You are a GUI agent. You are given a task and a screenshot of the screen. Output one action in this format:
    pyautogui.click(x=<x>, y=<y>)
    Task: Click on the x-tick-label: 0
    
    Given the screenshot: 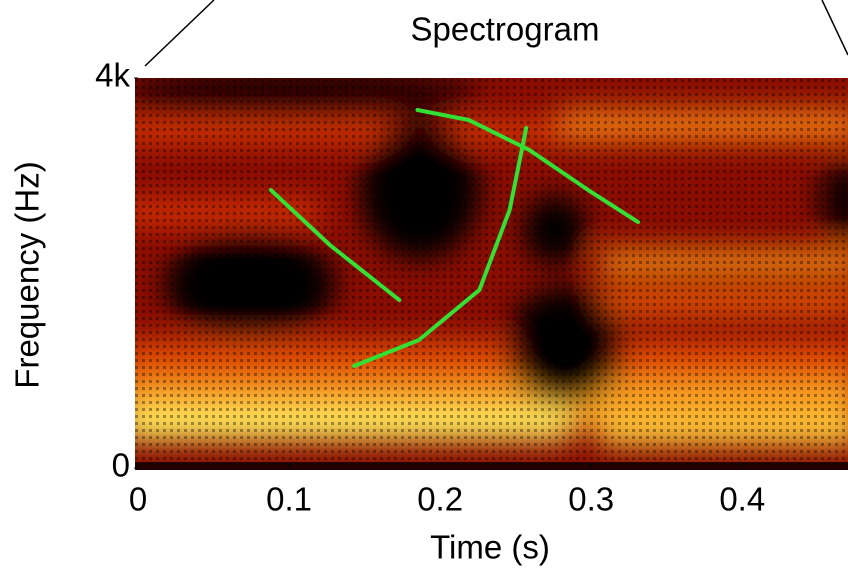 What is the action you would take?
    pyautogui.click(x=138, y=499)
    